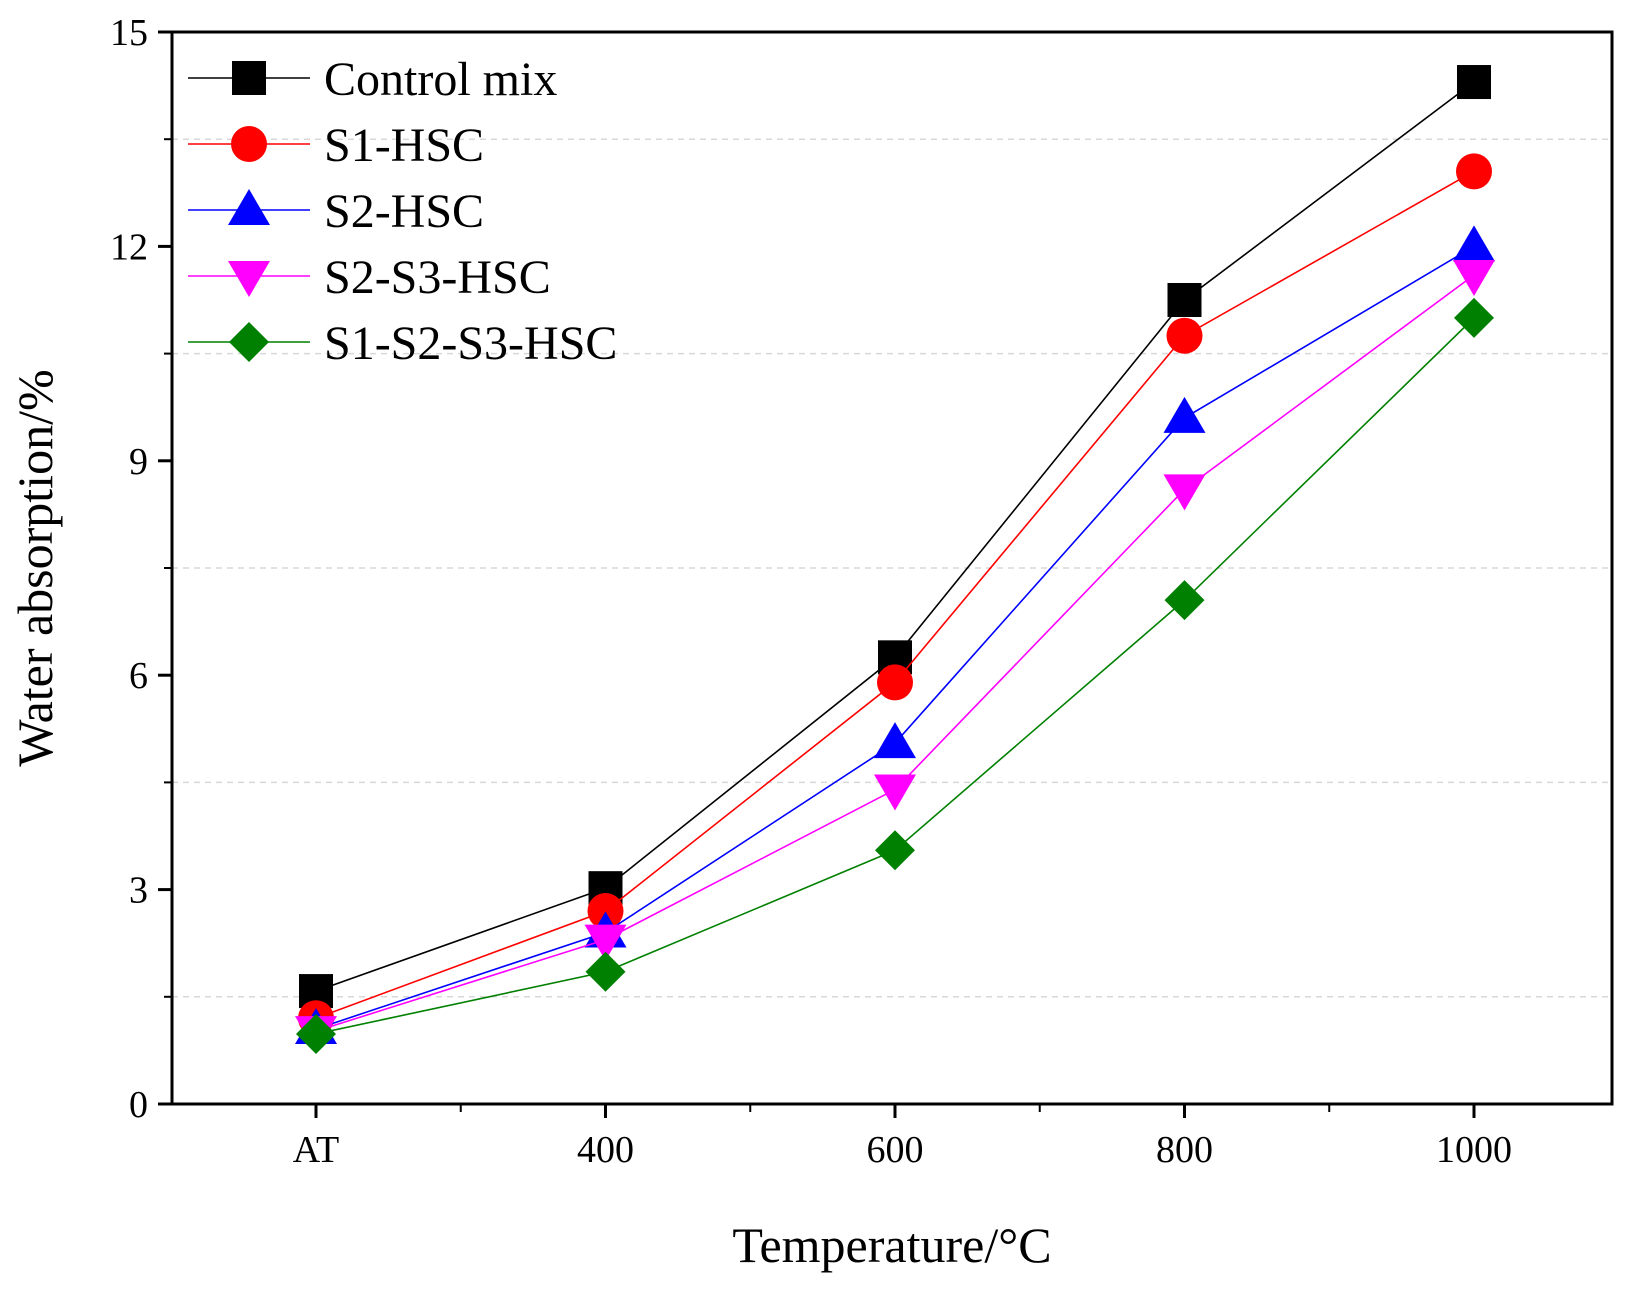  Describe the element at coordinates (895, 1150) in the screenshot. I see `x-tick-label: 600` at that location.